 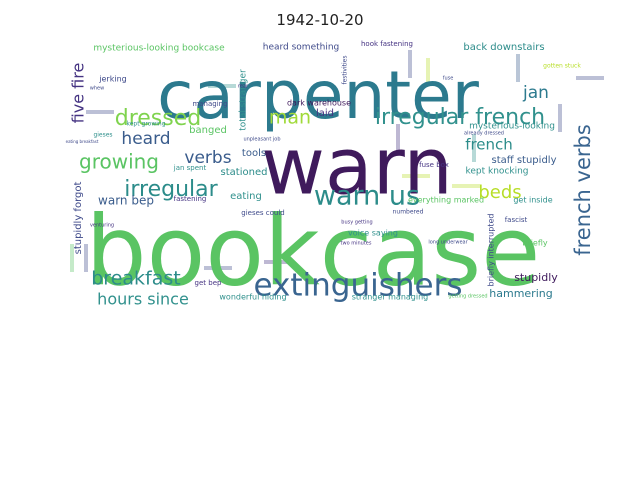 I want to click on cloud-word: fascist, so click(x=516, y=220).